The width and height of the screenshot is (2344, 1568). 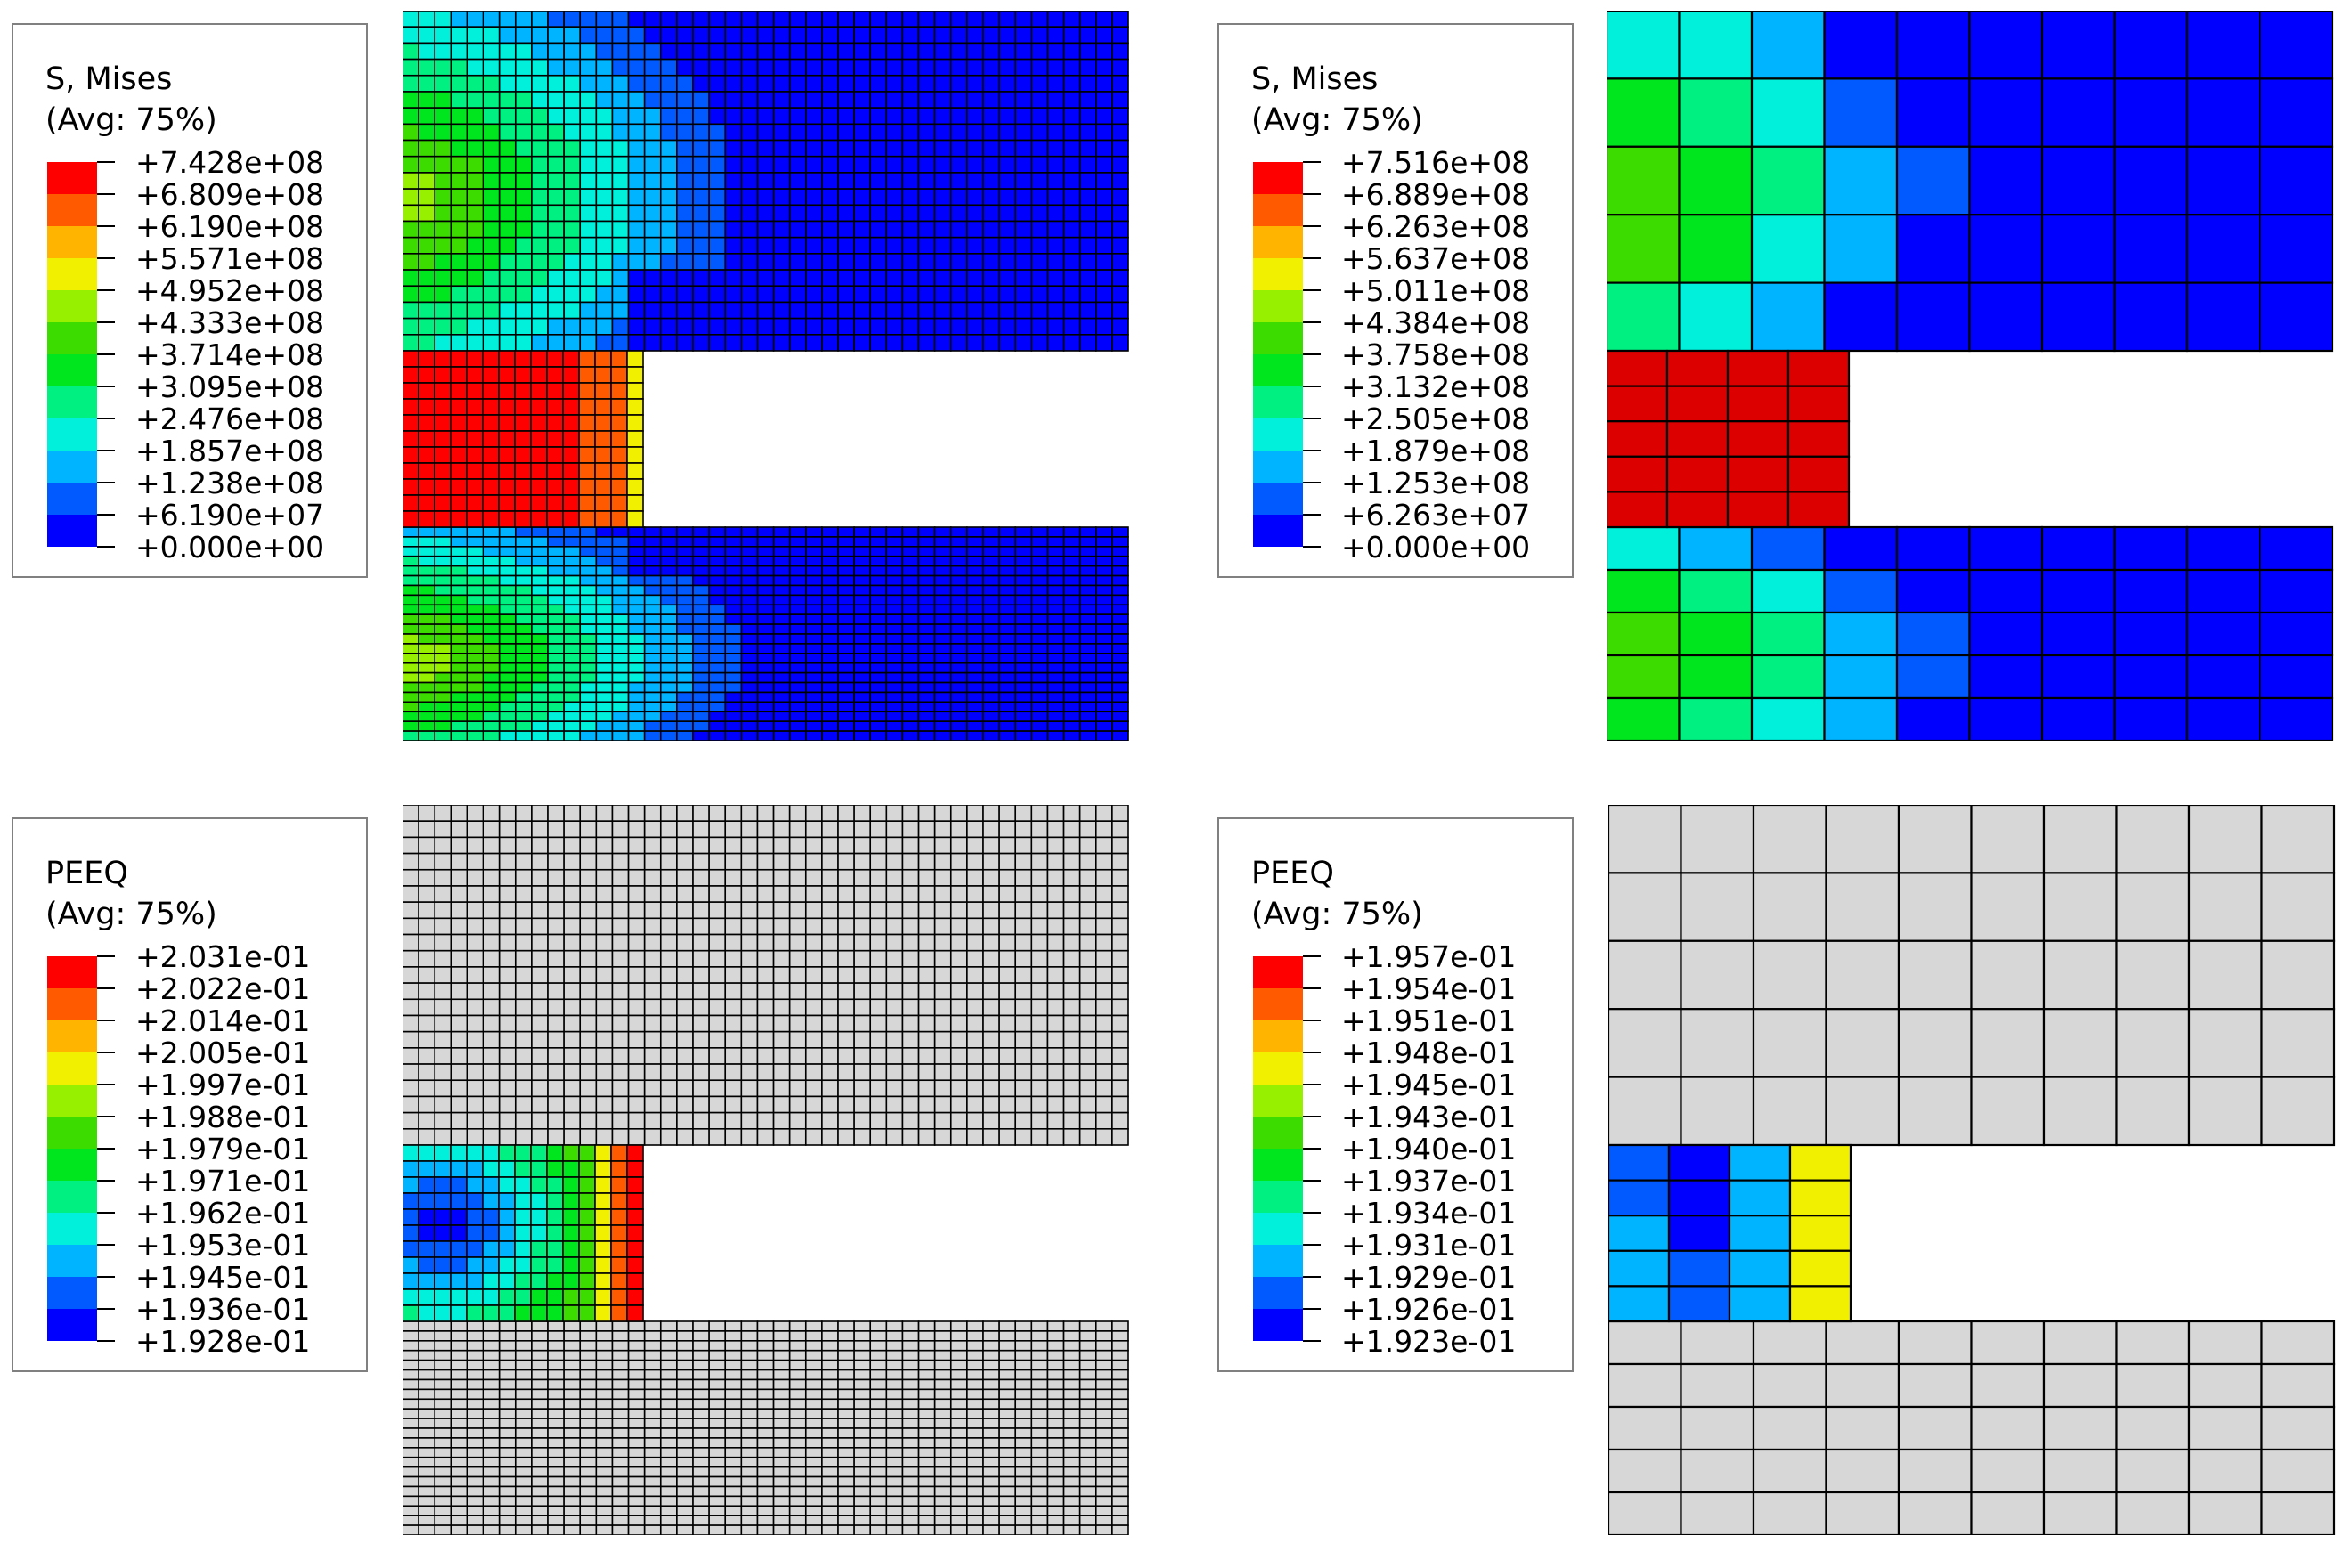 I want to click on legend-value: +1.954e-01, so click(x=1428, y=988).